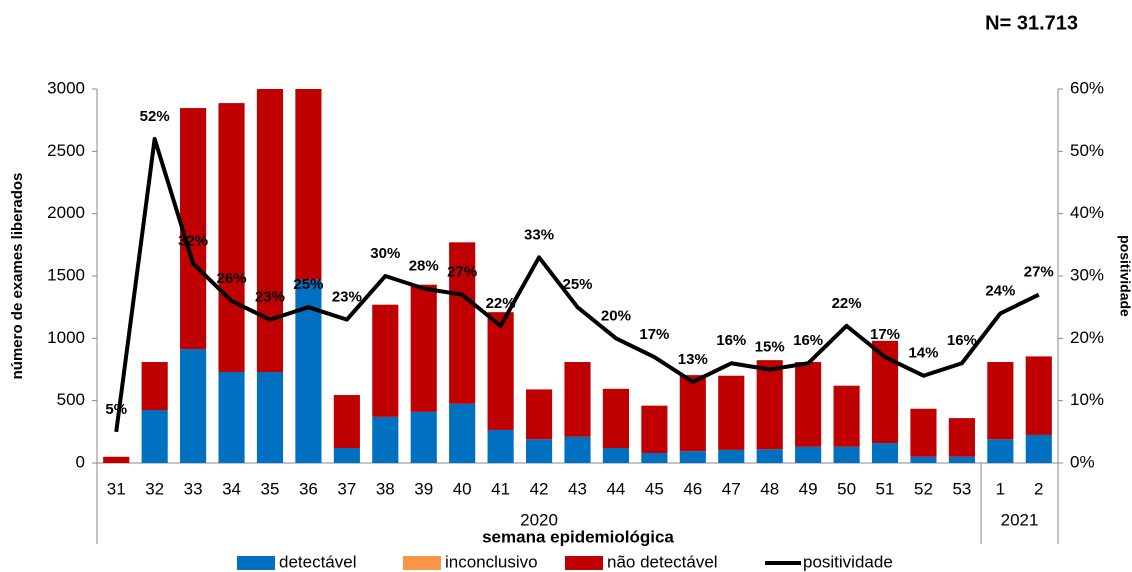 This screenshot has width=1132, height=572. Describe the element at coordinates (731, 488) in the screenshot. I see `x-tick-label: 47` at that location.